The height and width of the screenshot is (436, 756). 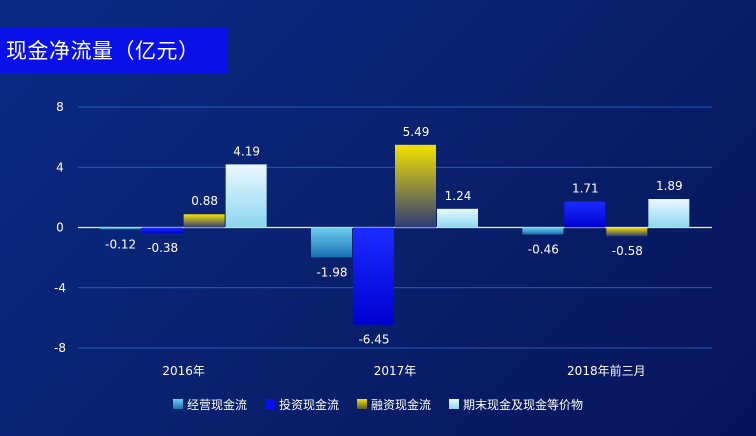 What do you see at coordinates (162, 248) in the screenshot?
I see `data-label-investing-0: -0.38` at bounding box center [162, 248].